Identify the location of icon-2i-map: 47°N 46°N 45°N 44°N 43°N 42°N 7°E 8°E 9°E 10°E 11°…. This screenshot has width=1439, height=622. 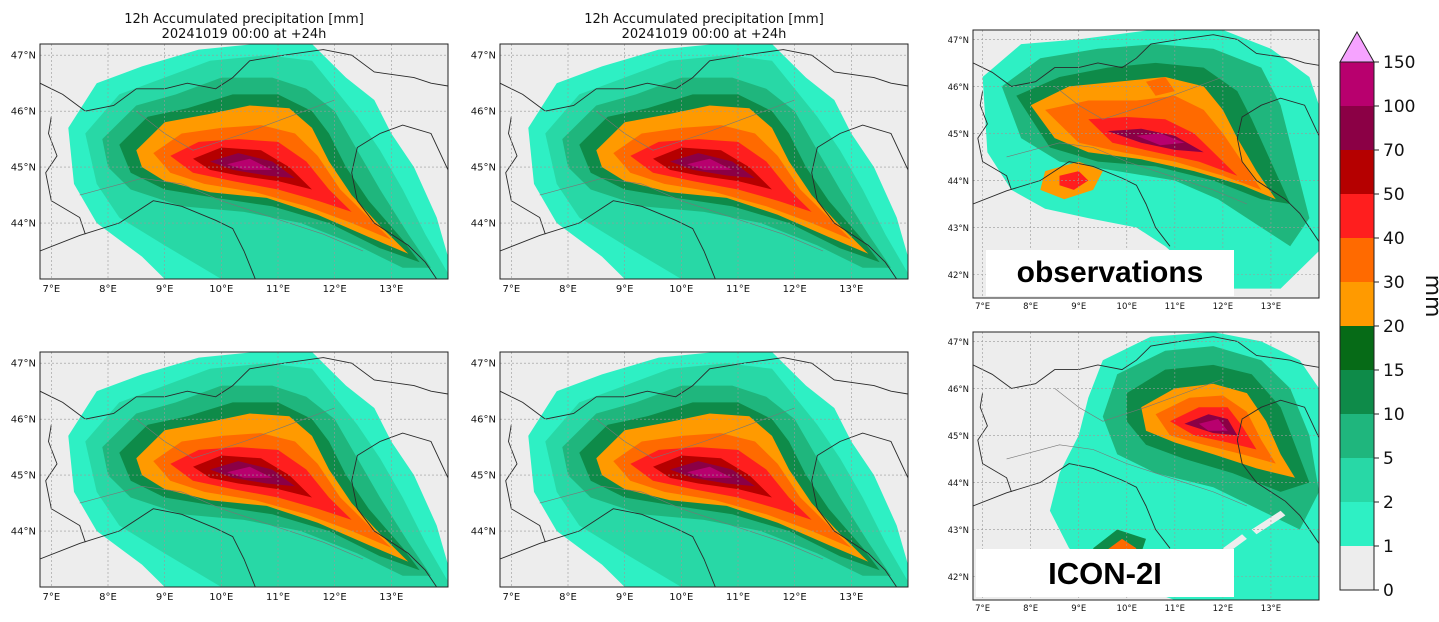
(1134, 472).